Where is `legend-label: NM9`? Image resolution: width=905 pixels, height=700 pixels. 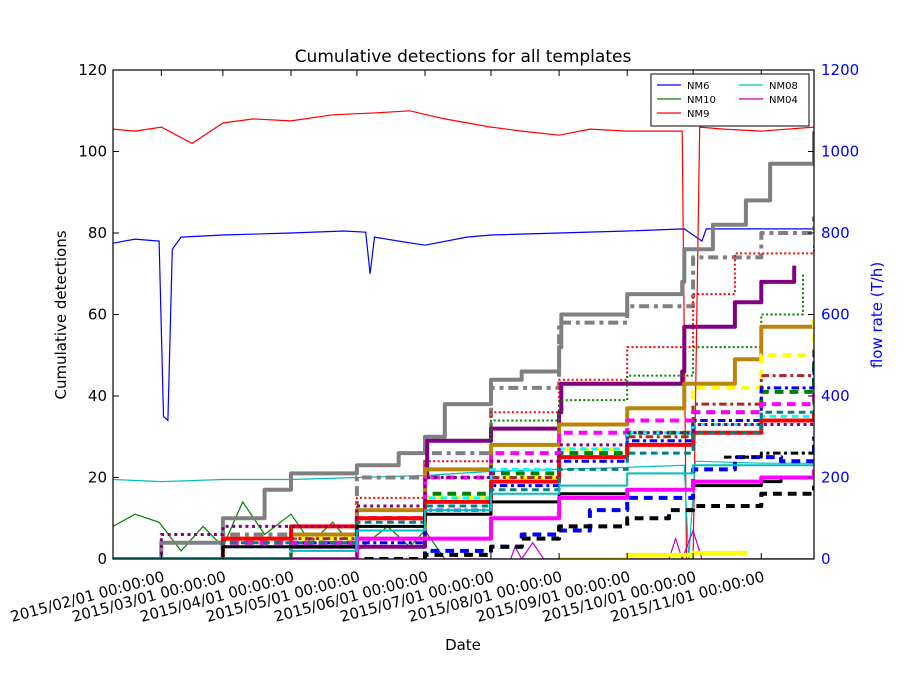
legend-label: NM9 is located at coordinates (698, 114).